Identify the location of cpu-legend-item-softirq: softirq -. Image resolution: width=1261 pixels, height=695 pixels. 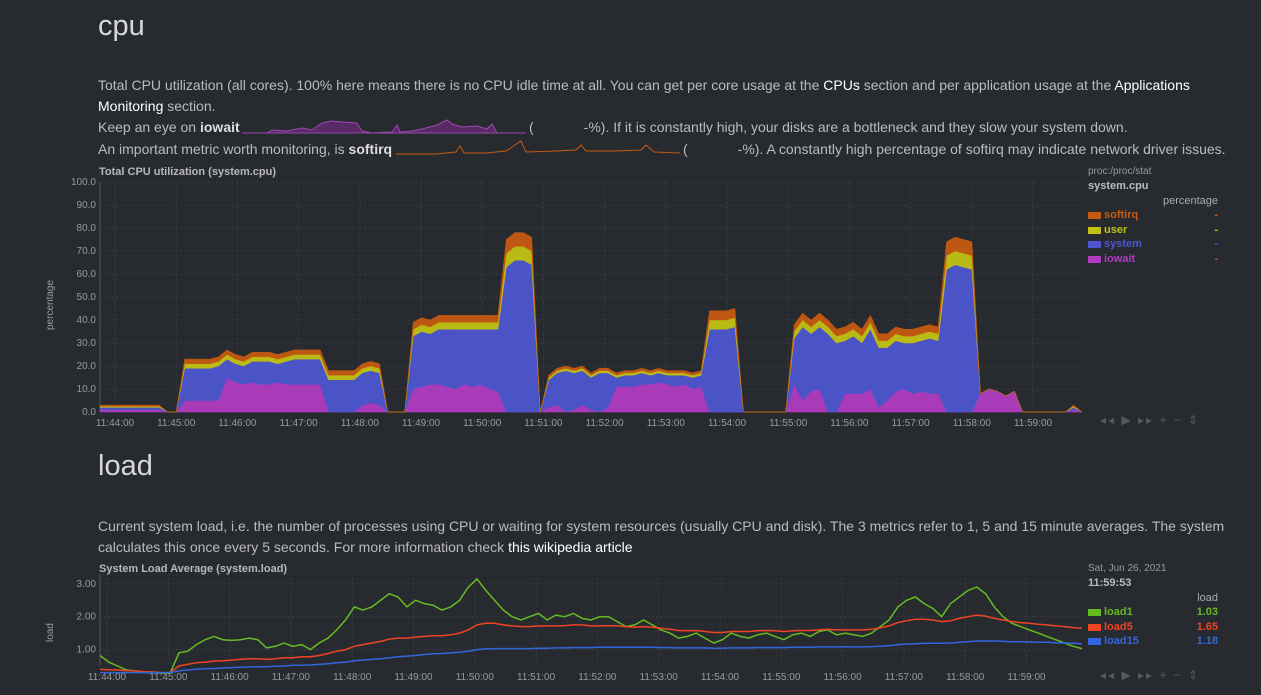
(1153, 216).